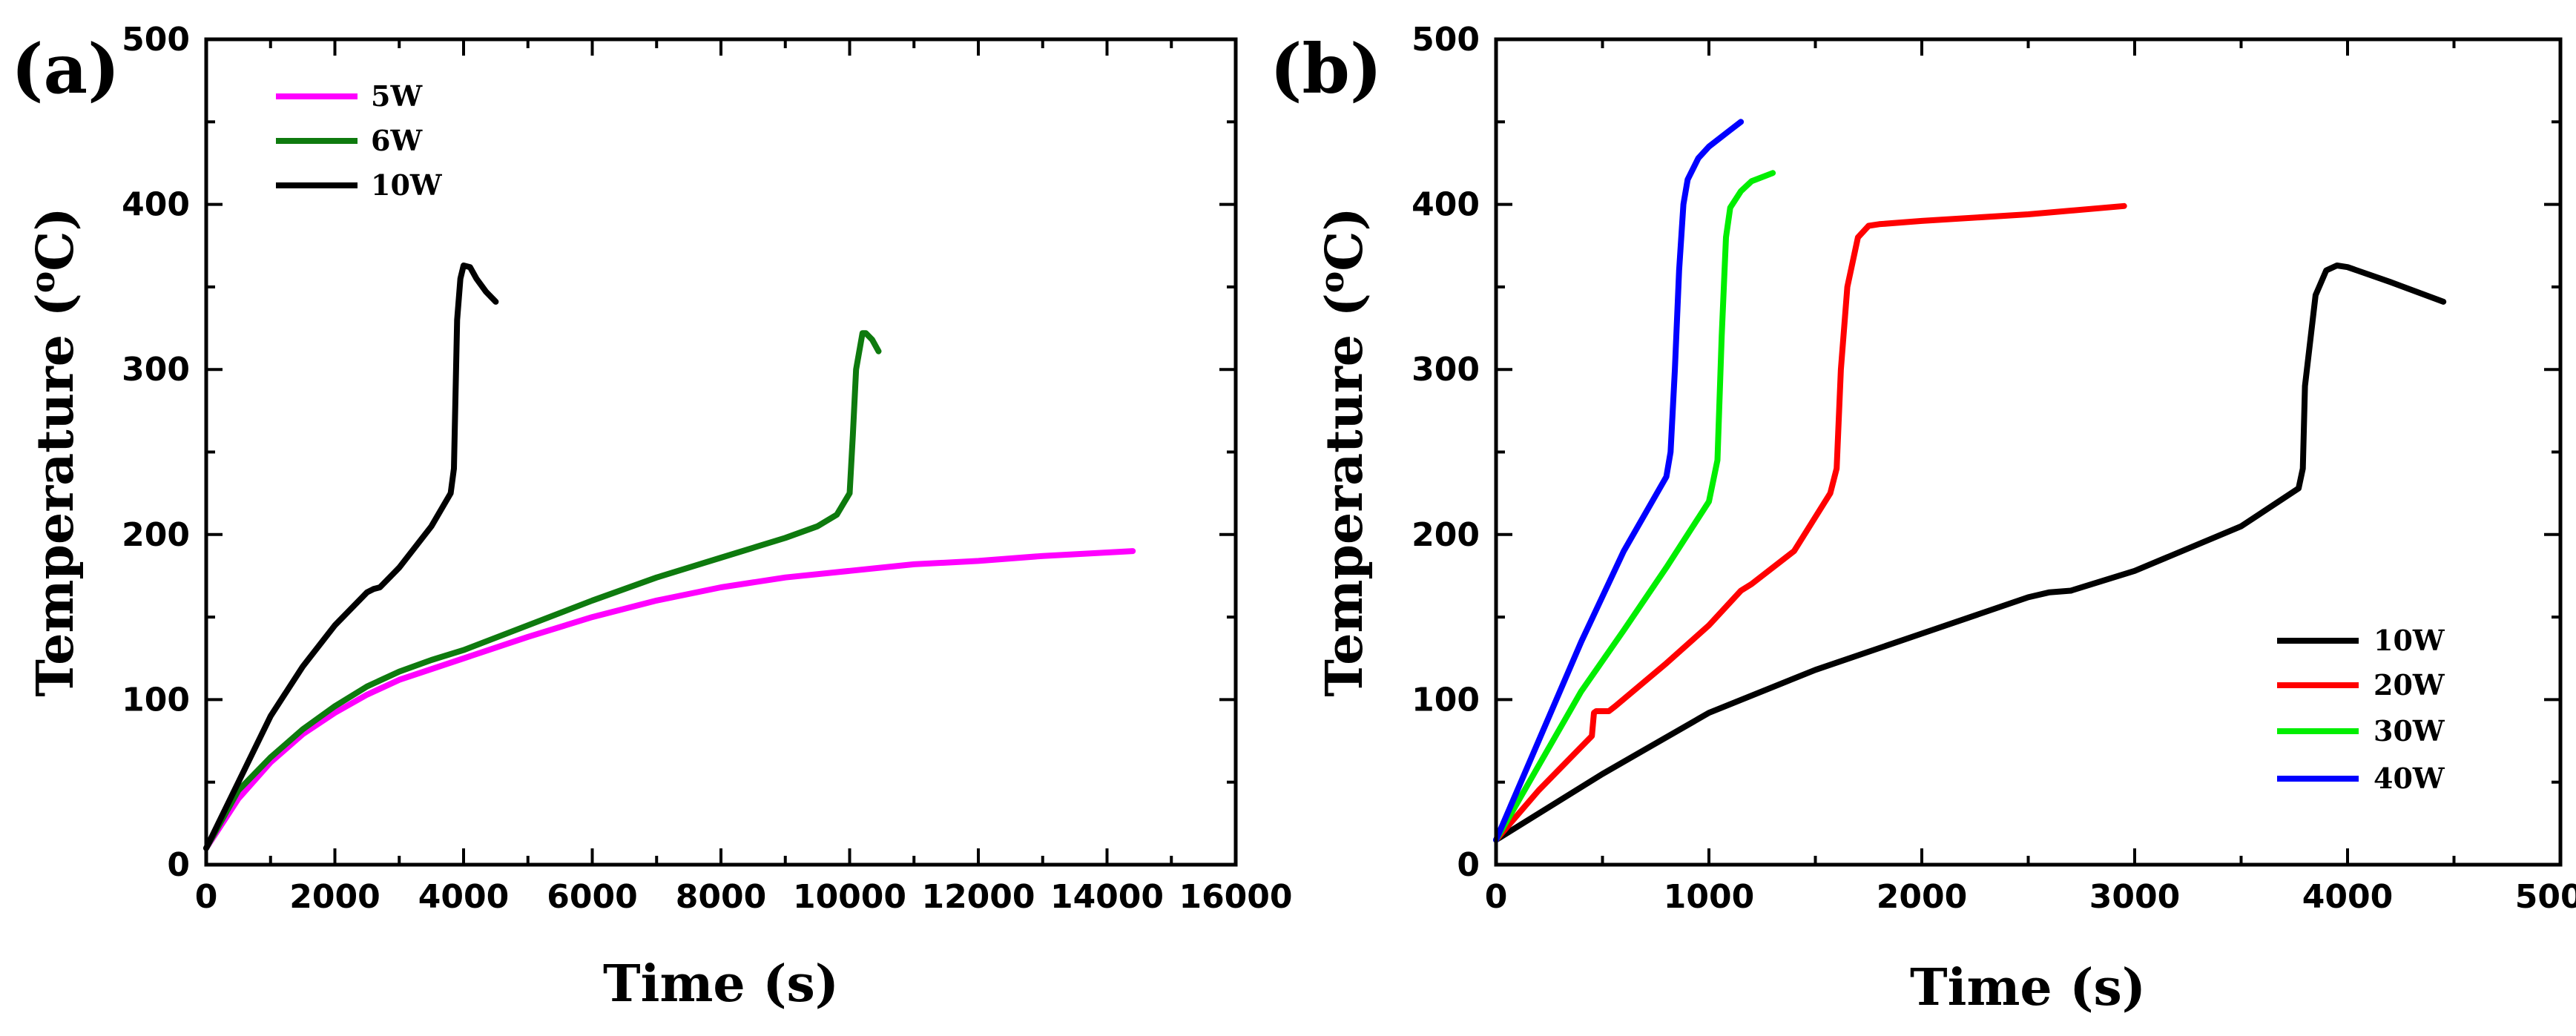 Image resolution: width=2576 pixels, height=1036 pixels. I want to click on legend-label-5W: 5W, so click(397, 96).